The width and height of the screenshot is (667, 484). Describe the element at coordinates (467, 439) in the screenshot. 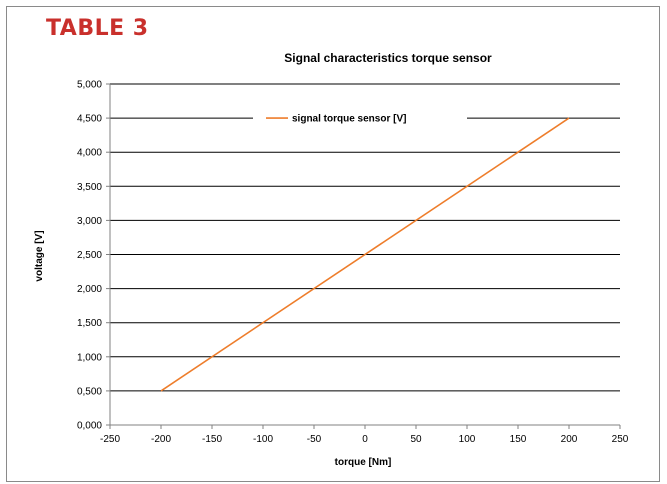

I see `x-tick-label: 100` at that location.